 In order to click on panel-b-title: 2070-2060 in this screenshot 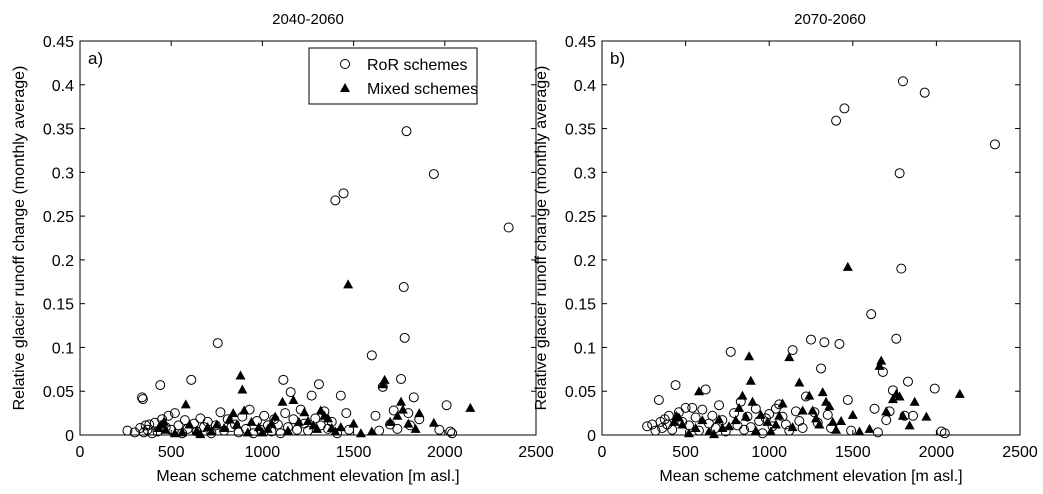, I will do `click(830, 19)`.